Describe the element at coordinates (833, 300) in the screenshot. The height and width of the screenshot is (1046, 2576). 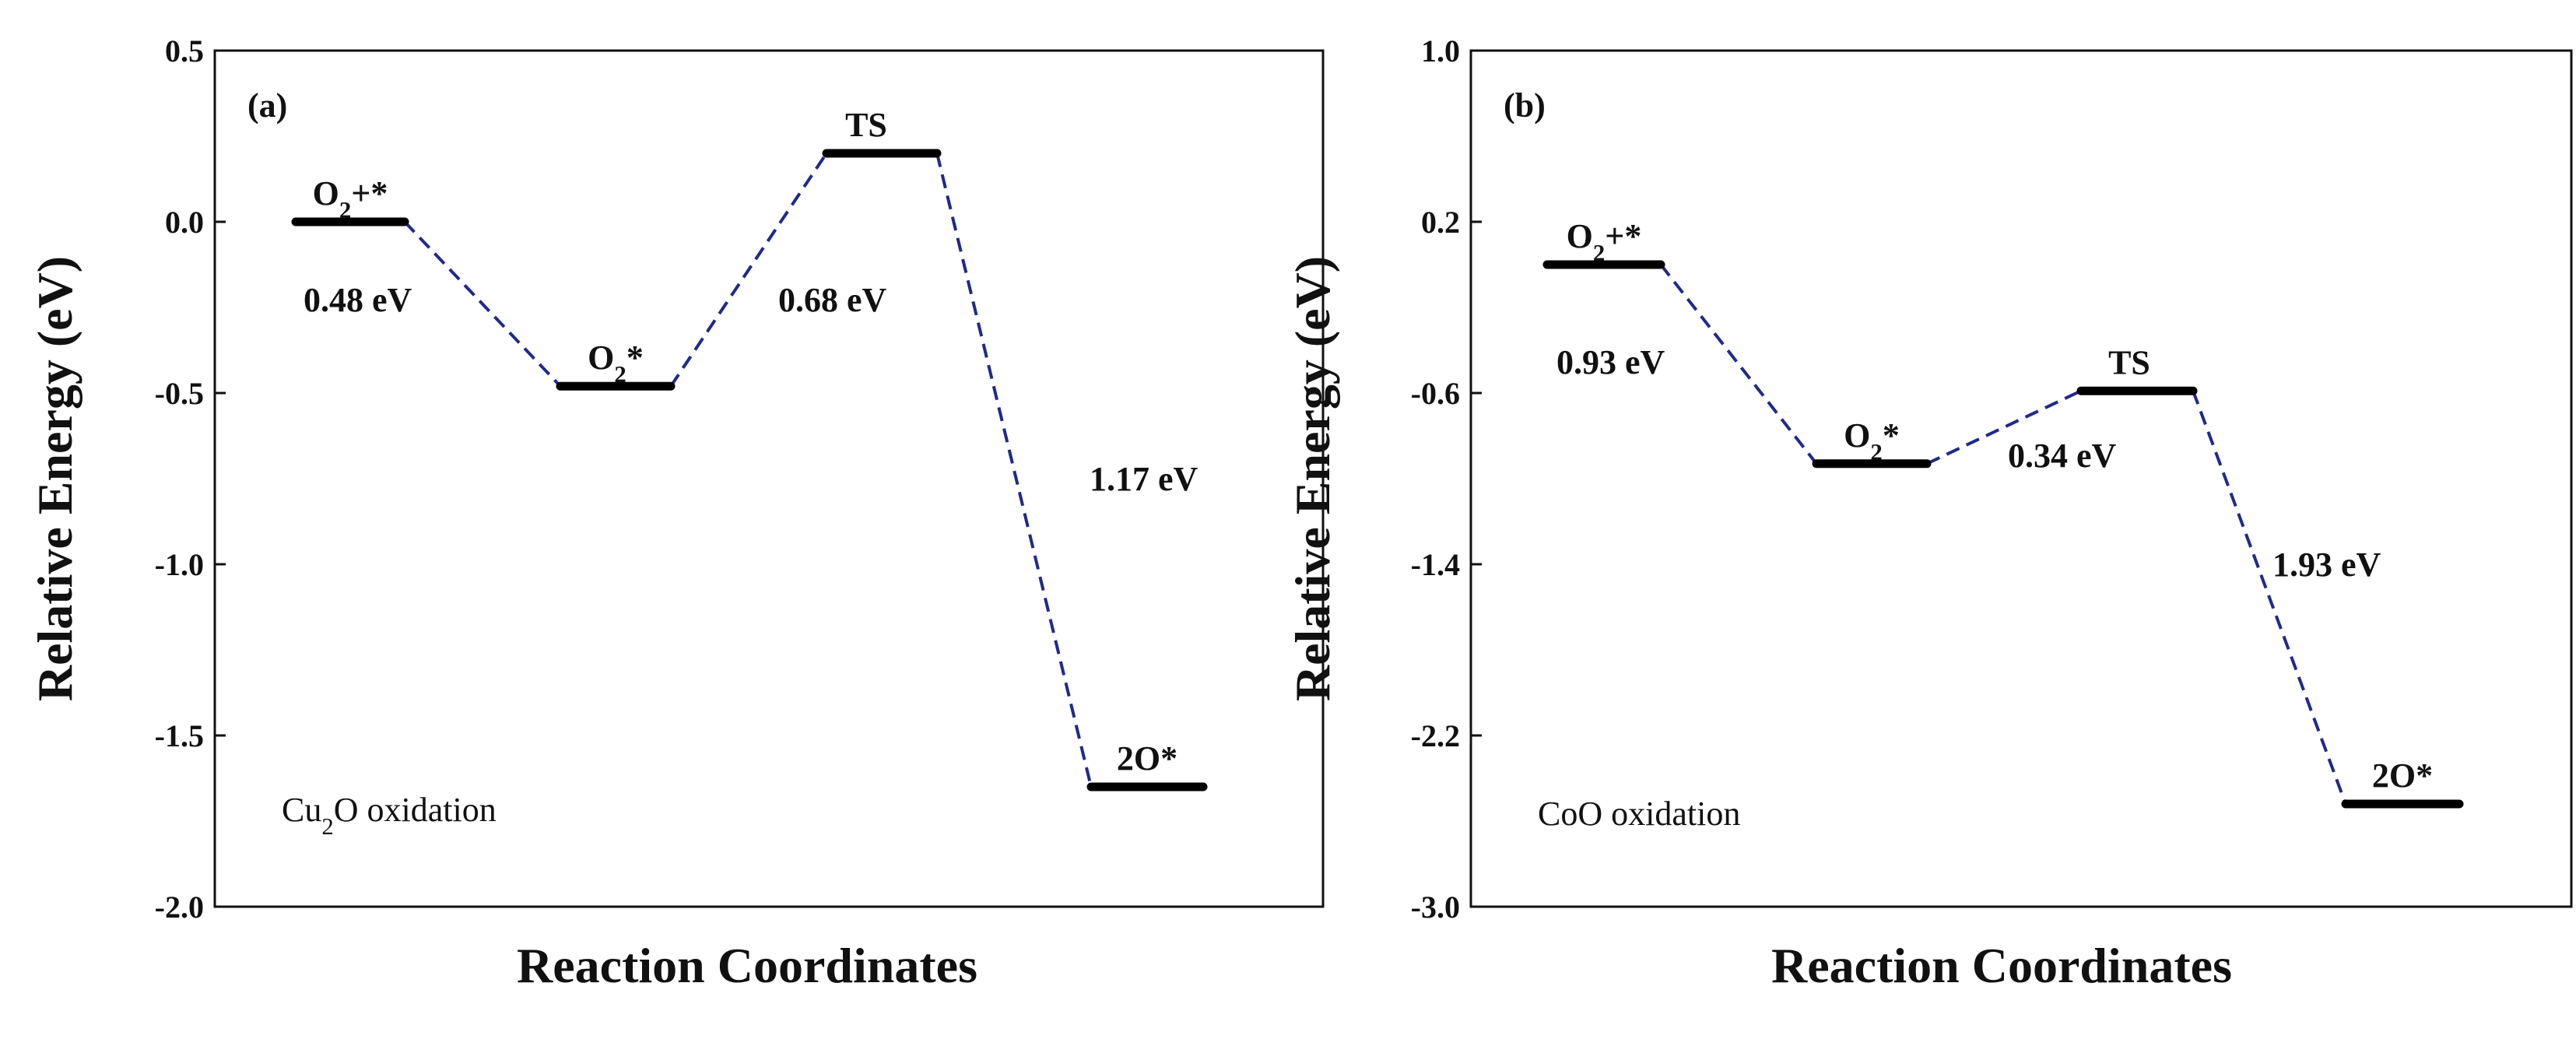
I see `energy-change-label: 0.68 eV` at that location.